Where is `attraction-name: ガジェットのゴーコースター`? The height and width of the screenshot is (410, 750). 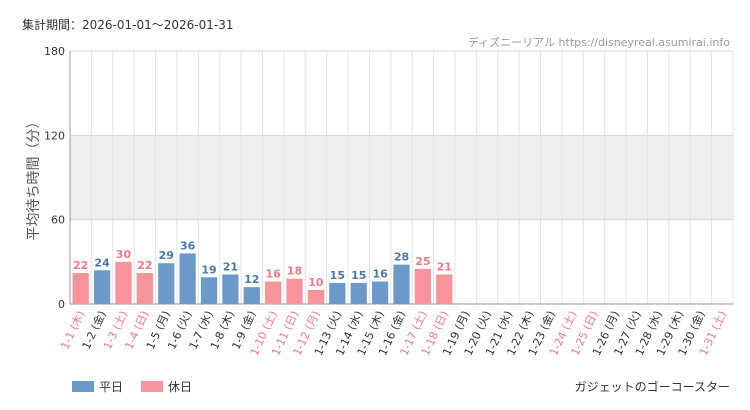
attraction-name: ガジェットのゴーコースター is located at coordinates (652, 387).